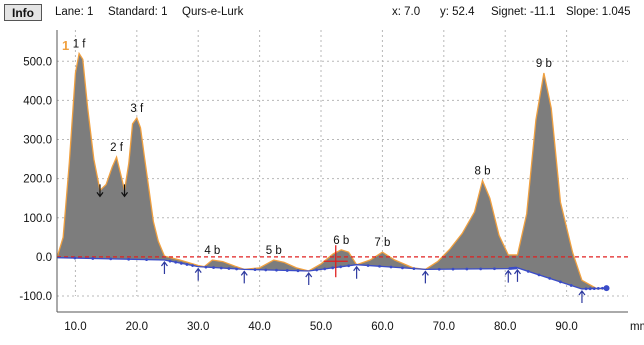 The width and height of the screenshot is (644, 345). Describe the element at coordinates (37, 180) in the screenshot. I see `y-tick-label: 200.0` at that location.